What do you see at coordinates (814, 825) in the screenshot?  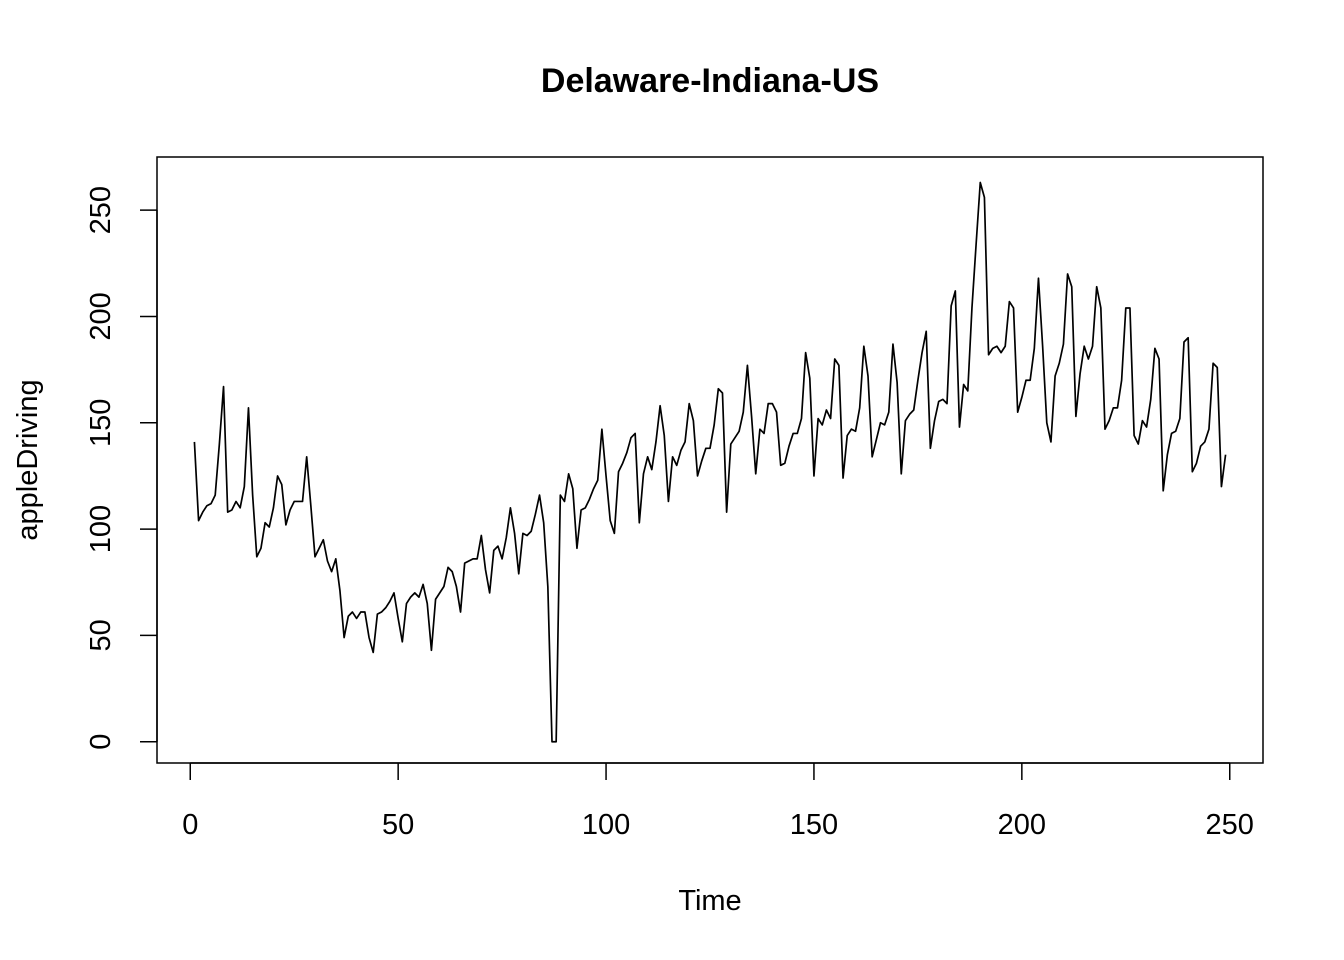 I see `x-tick-label: 150` at bounding box center [814, 825].